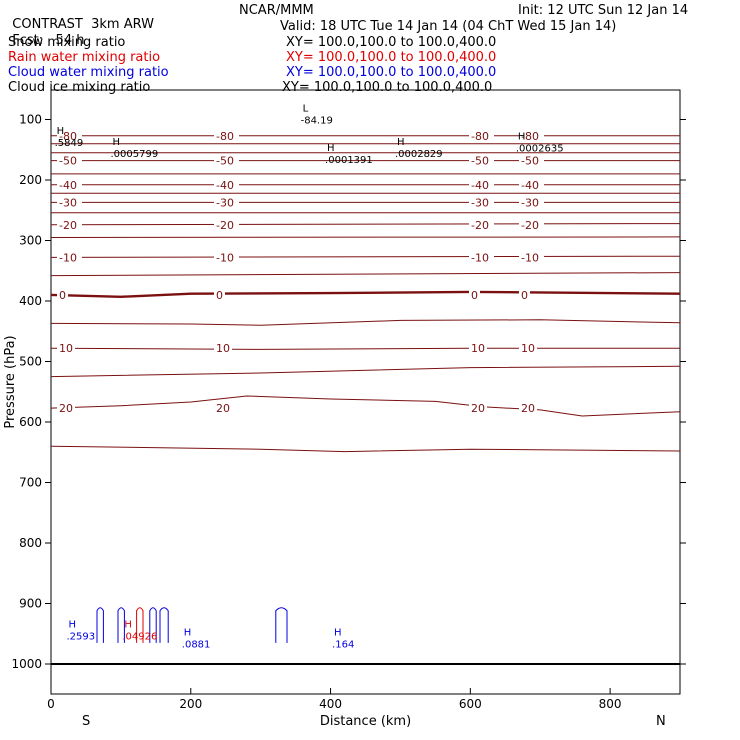 The width and height of the screenshot is (740, 740). What do you see at coordinates (135, 154) in the screenshot?
I see `extremum-value: .0005799` at bounding box center [135, 154].